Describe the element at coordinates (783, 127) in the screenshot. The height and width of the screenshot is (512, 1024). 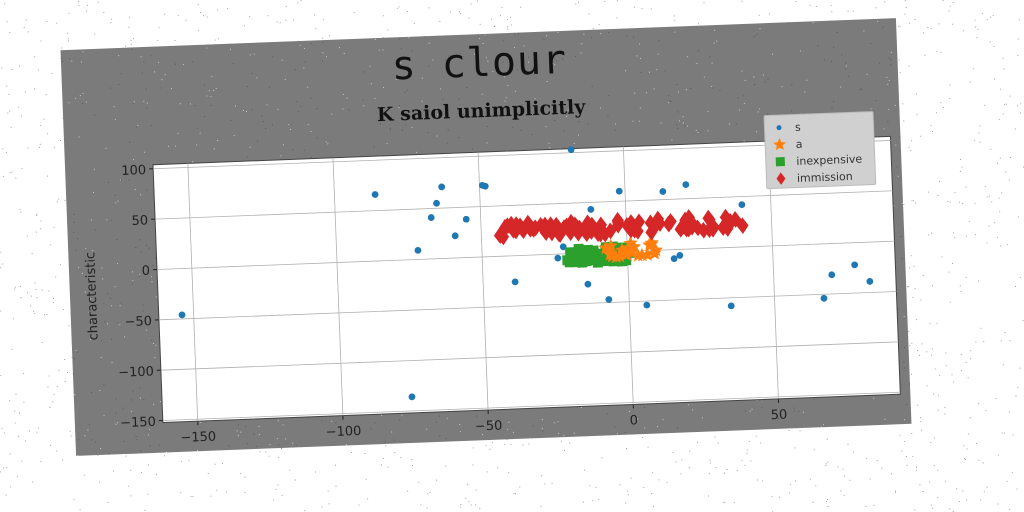
I see `legend-item-s: s` at that location.